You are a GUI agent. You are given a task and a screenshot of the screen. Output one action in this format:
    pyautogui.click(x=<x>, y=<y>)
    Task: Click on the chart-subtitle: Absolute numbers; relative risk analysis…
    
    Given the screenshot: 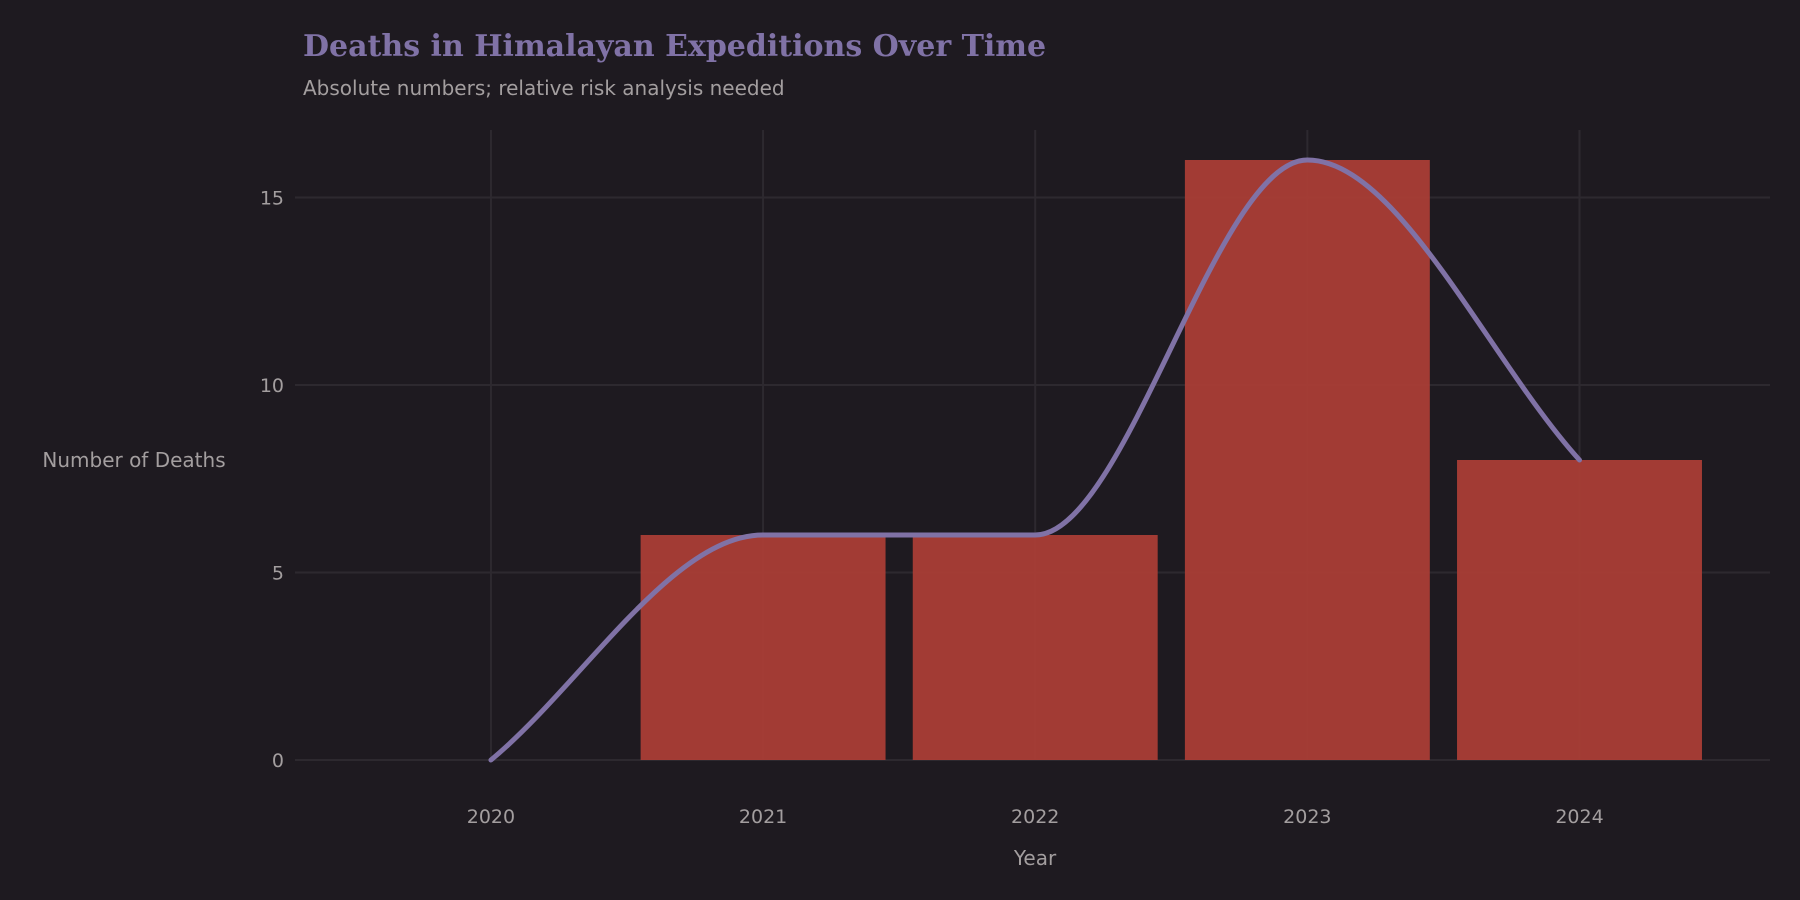 What is the action you would take?
    pyautogui.click(x=544, y=88)
    